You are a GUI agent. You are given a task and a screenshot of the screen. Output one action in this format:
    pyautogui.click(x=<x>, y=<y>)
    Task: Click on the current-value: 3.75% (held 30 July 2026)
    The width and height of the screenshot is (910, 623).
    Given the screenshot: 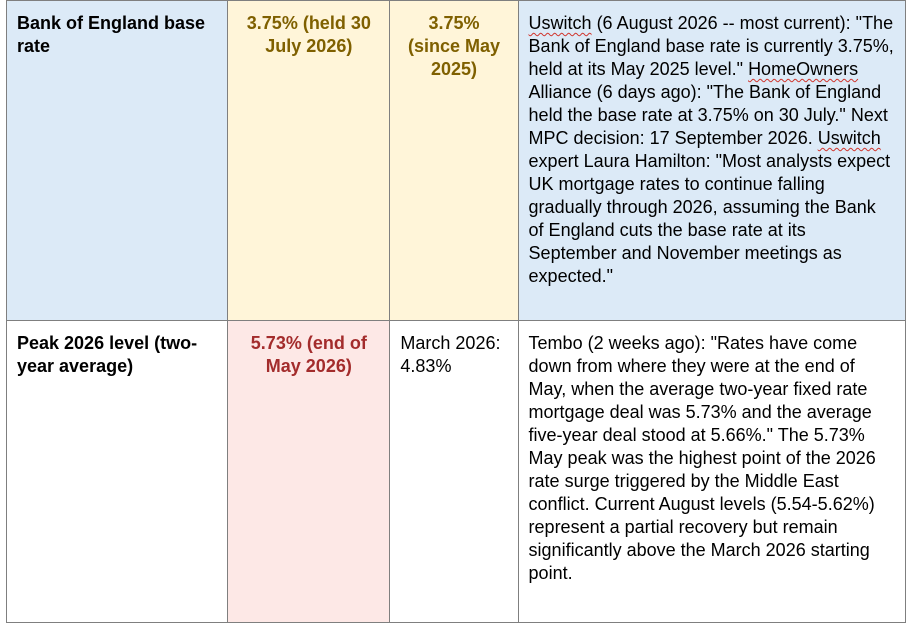 What is the action you would take?
    pyautogui.click(x=308, y=34)
    